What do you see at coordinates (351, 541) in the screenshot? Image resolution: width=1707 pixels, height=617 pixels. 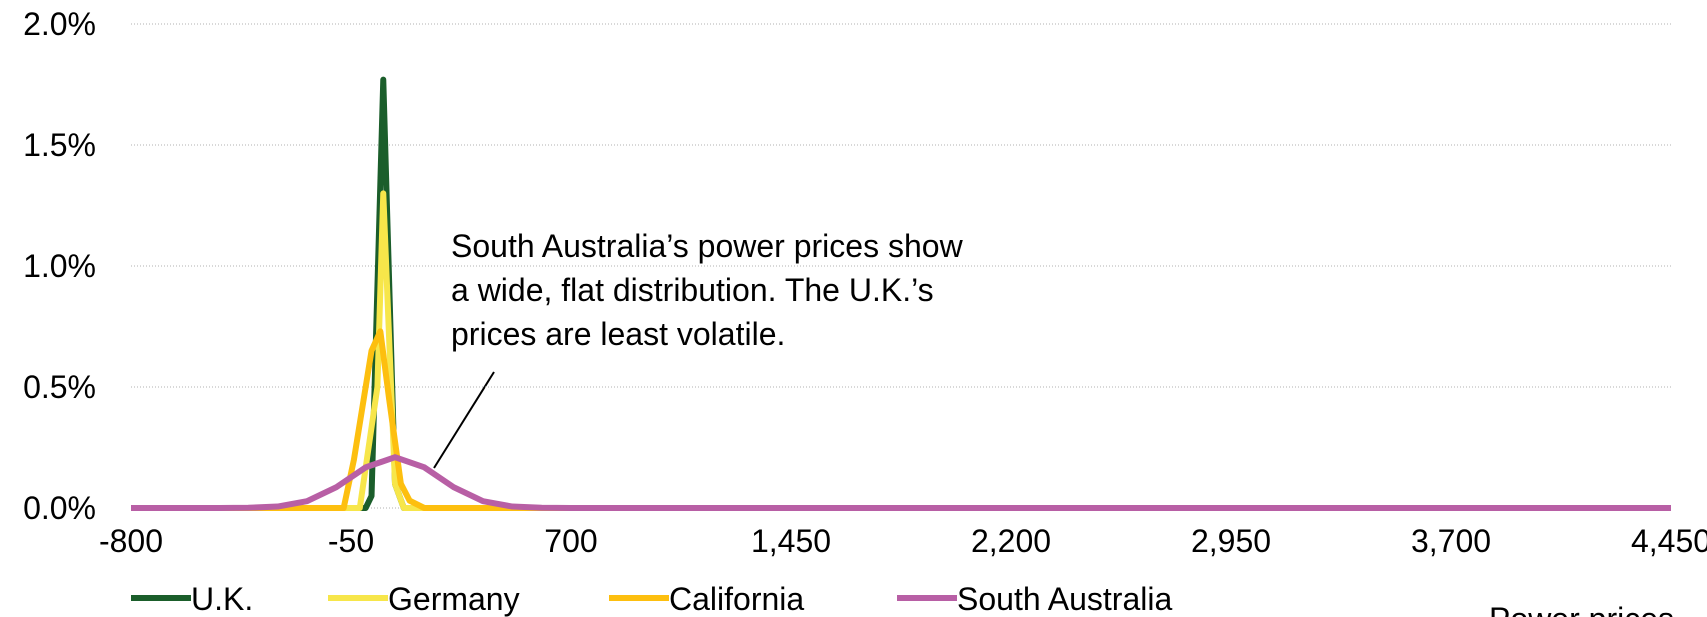 I see `x-tick-label: -50` at bounding box center [351, 541].